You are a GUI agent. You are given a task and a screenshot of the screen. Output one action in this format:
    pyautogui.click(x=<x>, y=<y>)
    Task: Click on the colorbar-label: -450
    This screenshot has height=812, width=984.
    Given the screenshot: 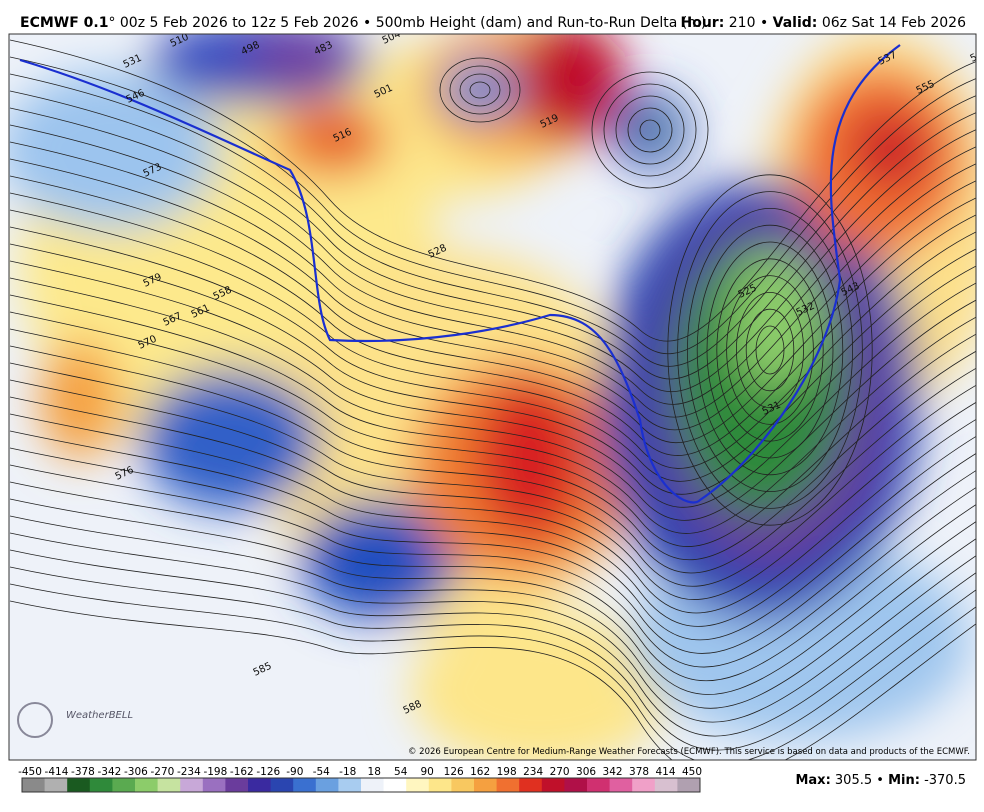 What is the action you would take?
    pyautogui.click(x=30, y=772)
    